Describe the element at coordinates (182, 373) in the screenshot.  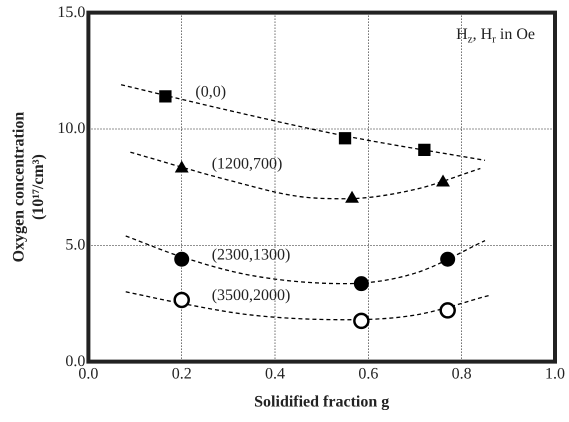
I see `x-tick-label: 0.2` at that location.